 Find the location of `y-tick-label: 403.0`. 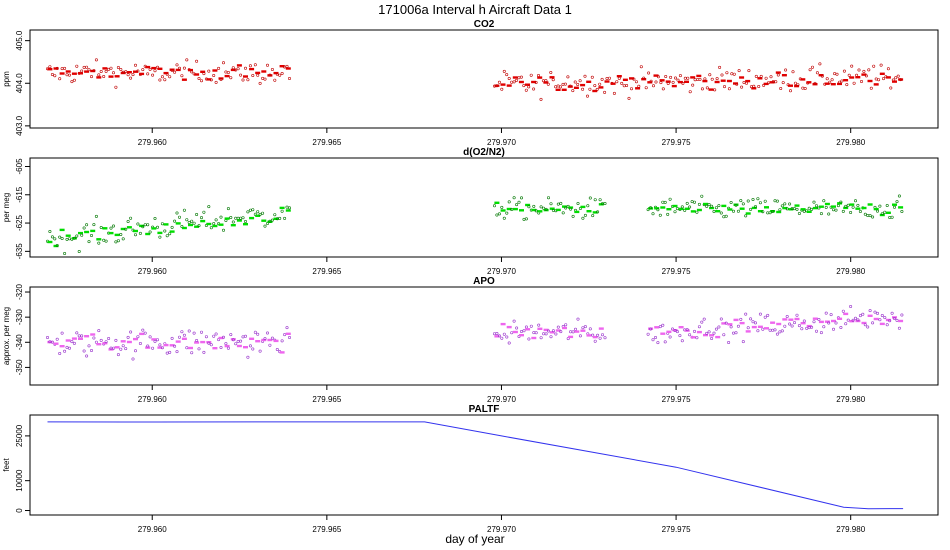

y-tick-label: 403.0 is located at coordinates (19, 125).